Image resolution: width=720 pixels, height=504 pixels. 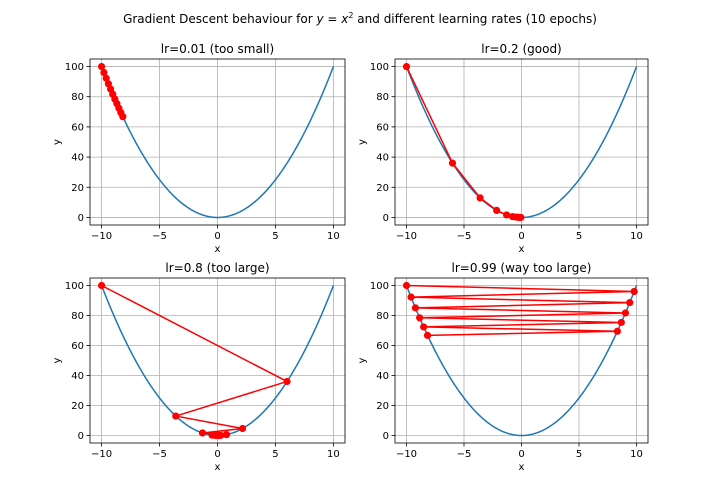 I want to click on figure-title-prefix: Gradient Descent behaviour for, so click(x=219, y=19).